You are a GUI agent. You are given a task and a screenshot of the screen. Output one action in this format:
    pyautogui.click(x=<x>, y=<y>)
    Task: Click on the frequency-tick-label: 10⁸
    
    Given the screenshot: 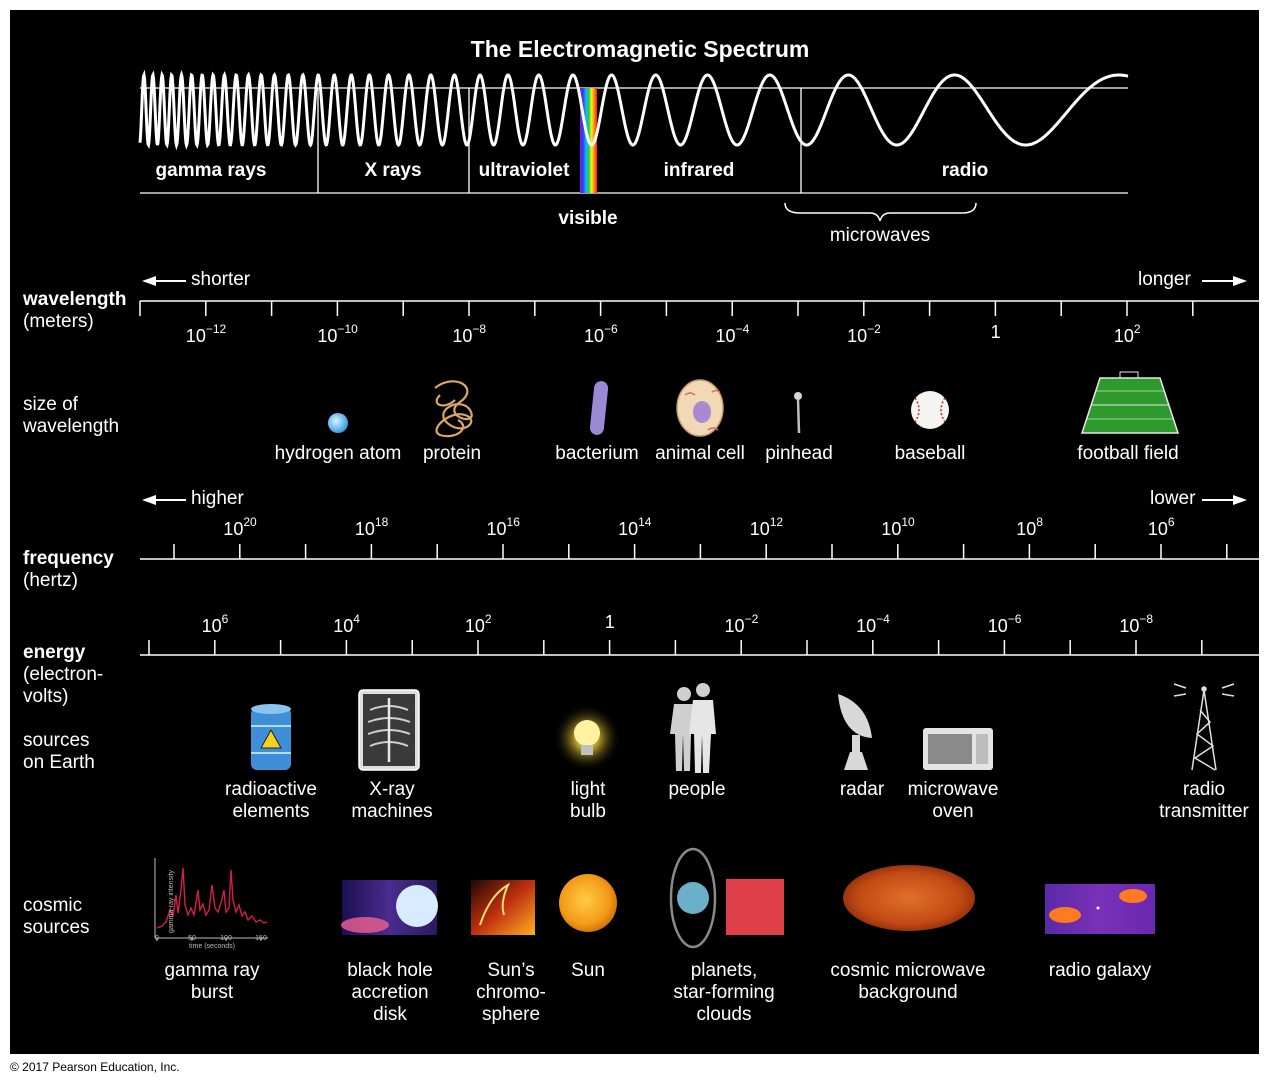 What is the action you would take?
    pyautogui.click(x=1029, y=527)
    